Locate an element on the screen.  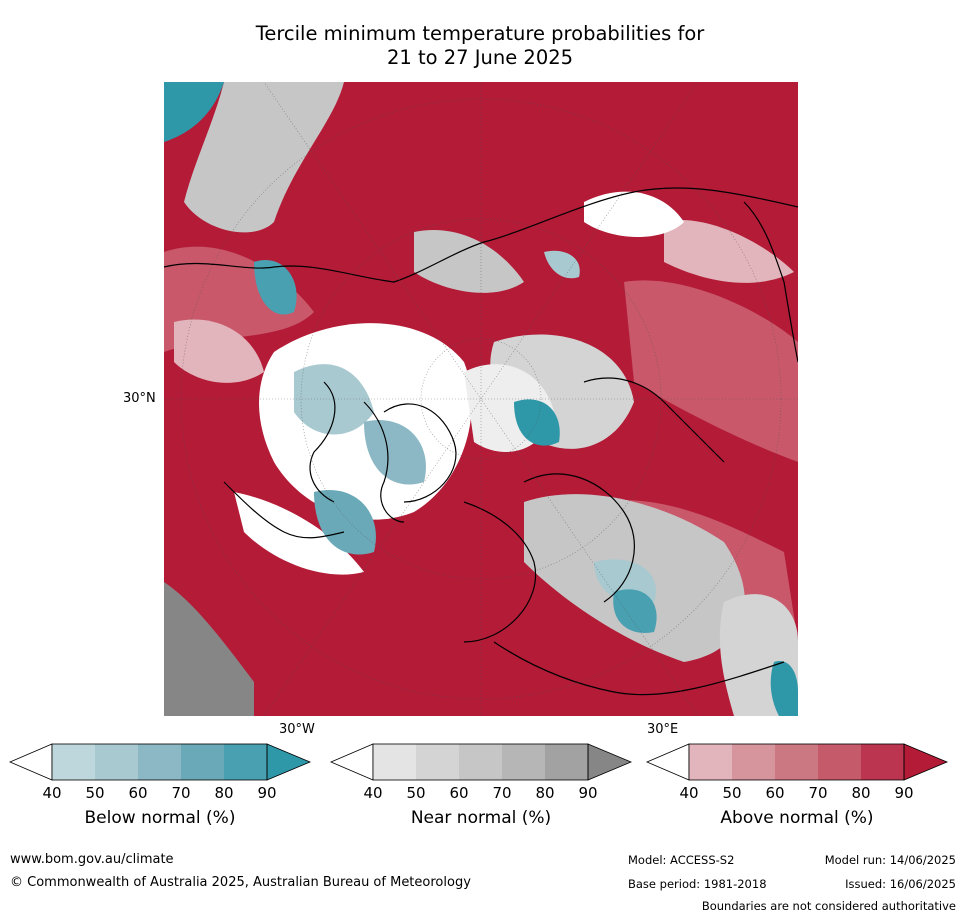
above-normal-moderate-region is located at coordinates (711, 371).